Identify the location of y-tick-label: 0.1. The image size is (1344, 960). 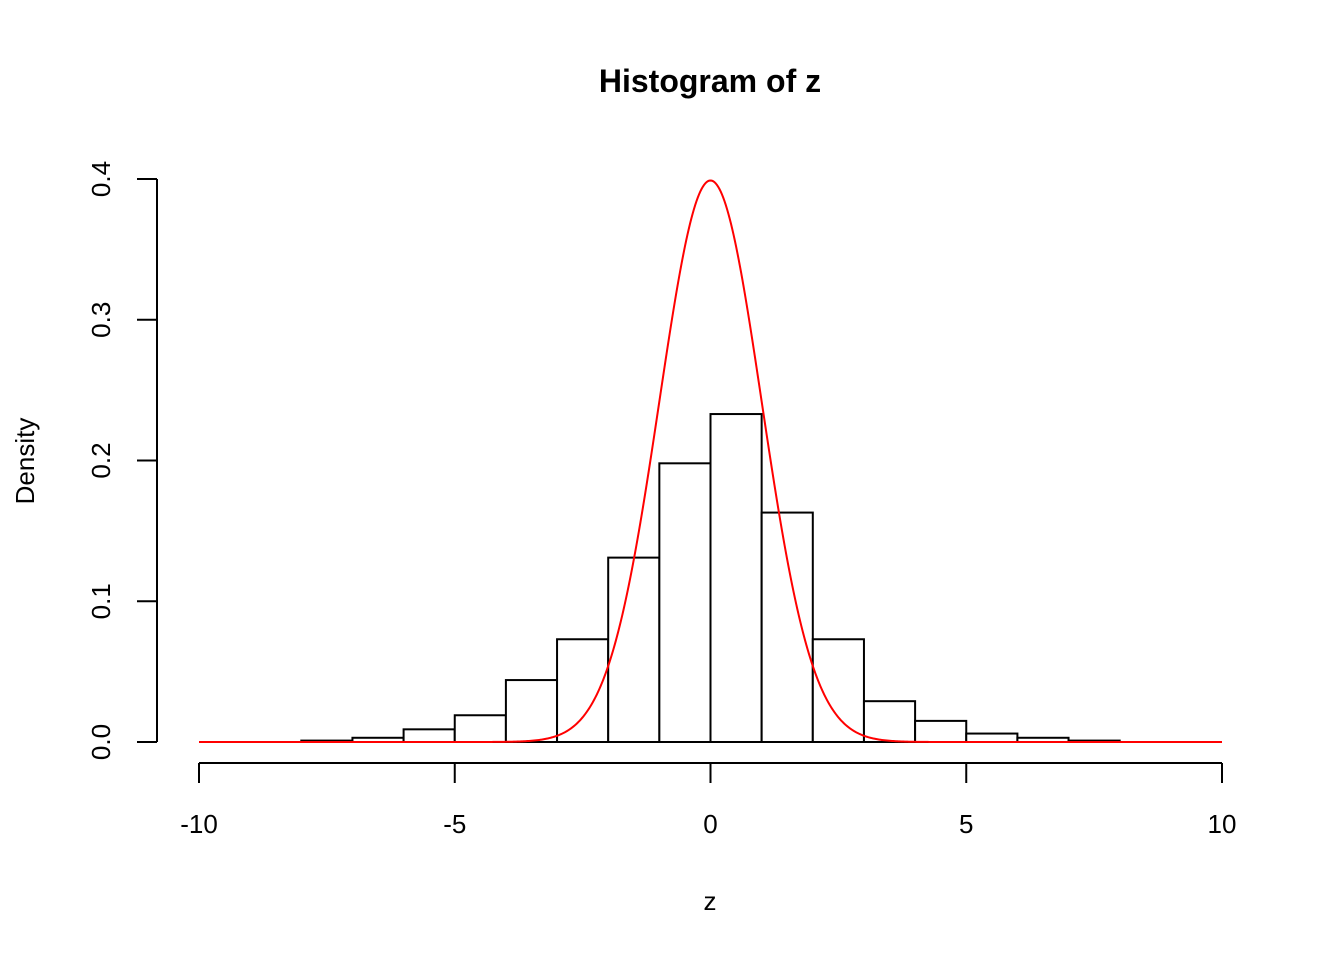
(101, 601).